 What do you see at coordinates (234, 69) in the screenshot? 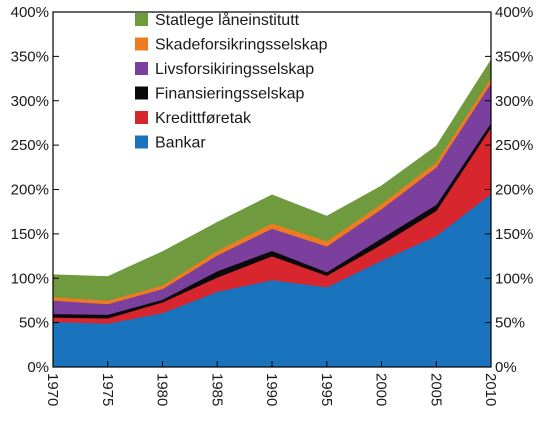
I see `legend-label-livsforsikiringsselskap: Livsforsikiringsselskap` at bounding box center [234, 69].